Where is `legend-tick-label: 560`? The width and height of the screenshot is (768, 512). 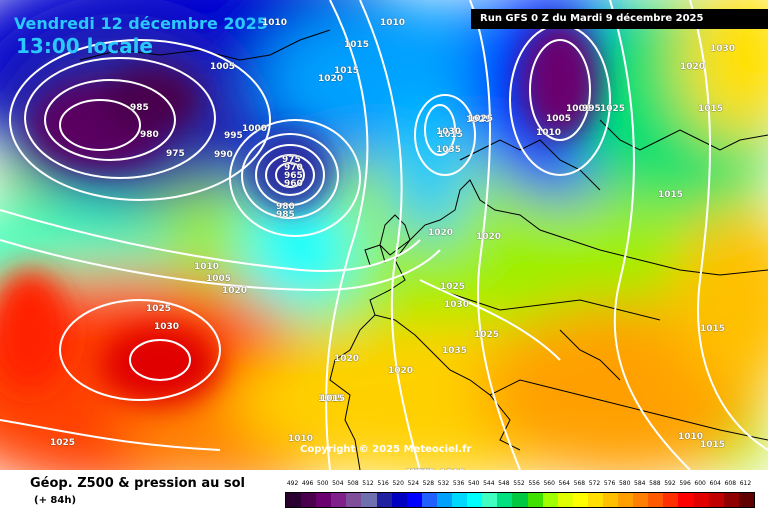 legend-tick-label: 560 is located at coordinates (549, 483).